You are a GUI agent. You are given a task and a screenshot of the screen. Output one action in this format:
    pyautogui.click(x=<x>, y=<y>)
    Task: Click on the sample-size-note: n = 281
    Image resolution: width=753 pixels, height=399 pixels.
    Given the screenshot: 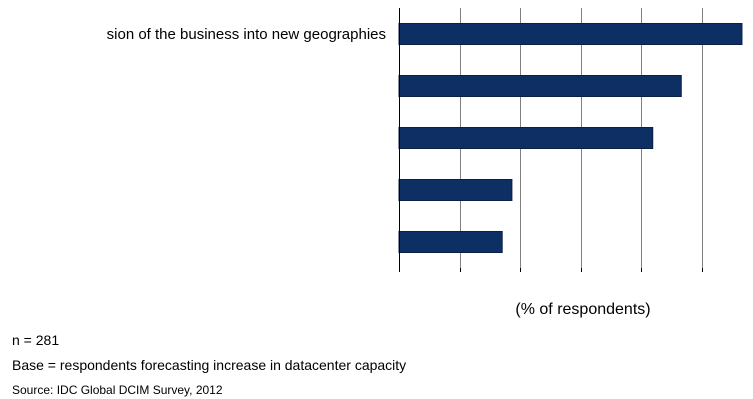 What is the action you would take?
    pyautogui.click(x=36, y=340)
    